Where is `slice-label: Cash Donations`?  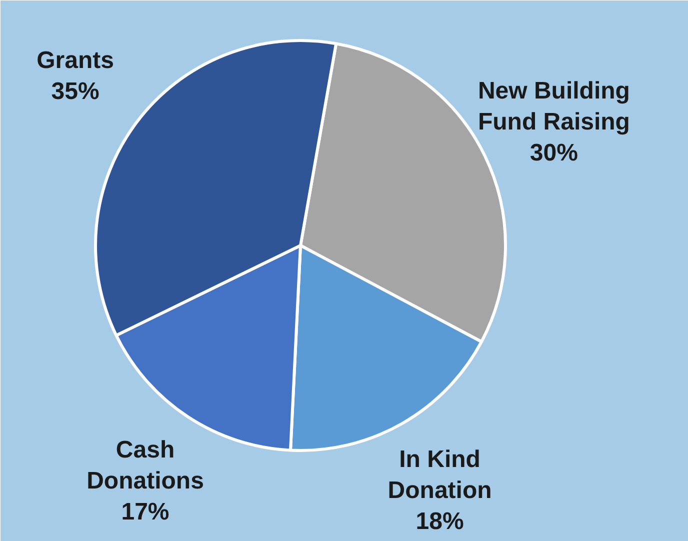 slice-label: Cash Donations is located at coordinates (145, 465).